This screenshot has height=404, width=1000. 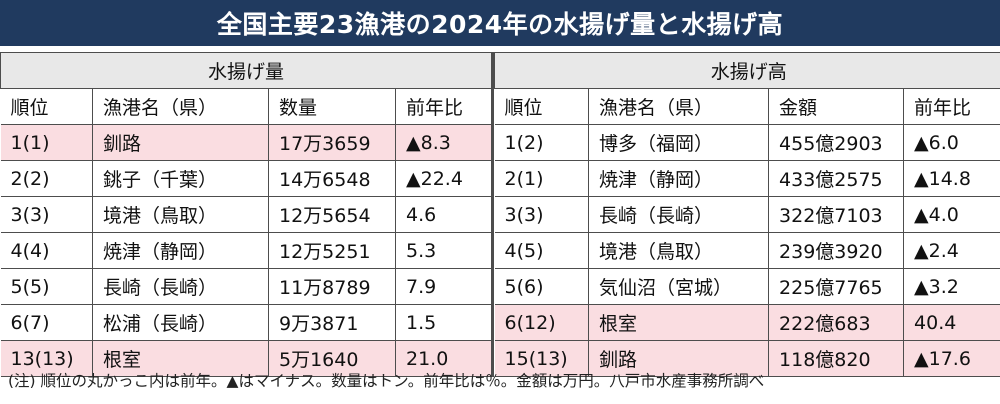 What do you see at coordinates (444, 142) in the screenshot?
I see `yoy-cell: ▲8.3` at bounding box center [444, 142].